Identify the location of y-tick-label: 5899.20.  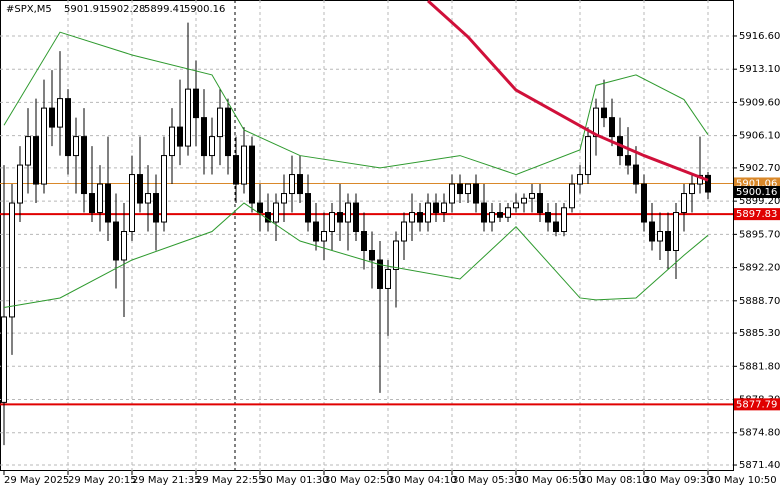
(759, 201).